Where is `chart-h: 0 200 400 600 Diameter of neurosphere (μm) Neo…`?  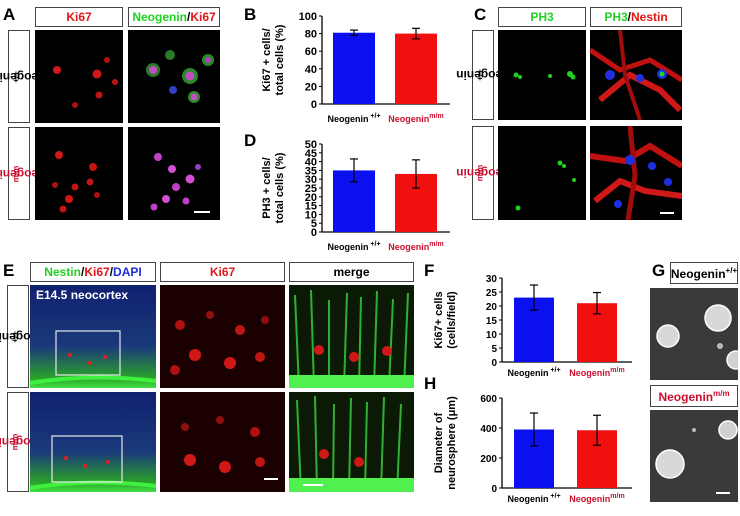
chart-h: 0 200 400 600 Diameter of neurosphere (μm) Neo… is located at coordinates (532, 449).